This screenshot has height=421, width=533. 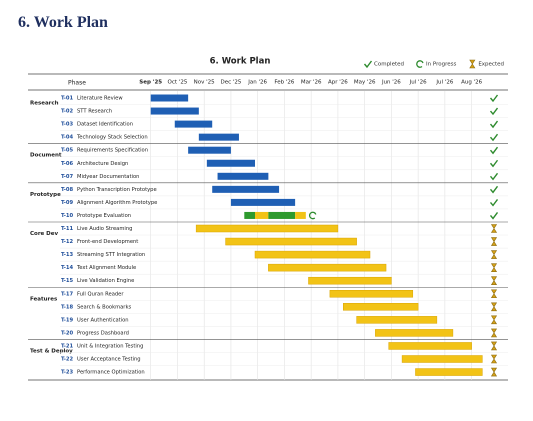 I want to click on phase-label: Research, so click(x=44, y=104).